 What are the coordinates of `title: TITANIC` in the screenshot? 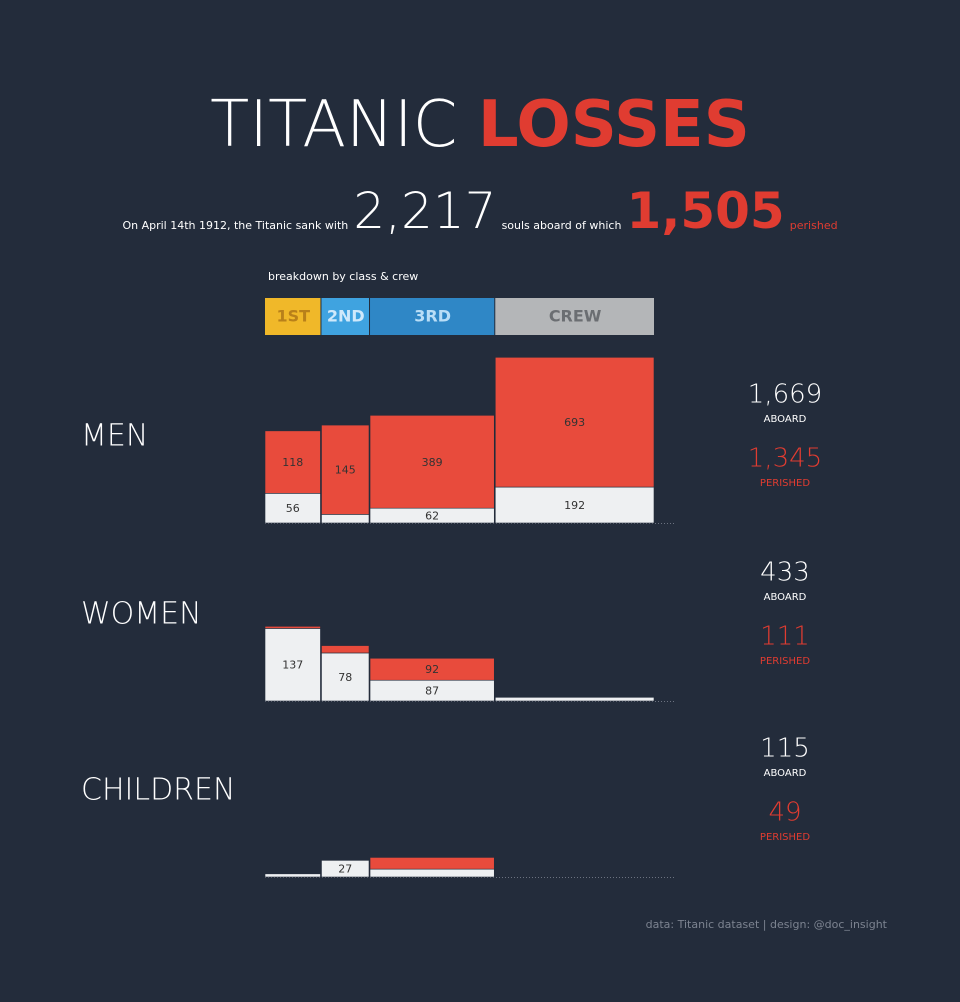 It's located at (333, 125).